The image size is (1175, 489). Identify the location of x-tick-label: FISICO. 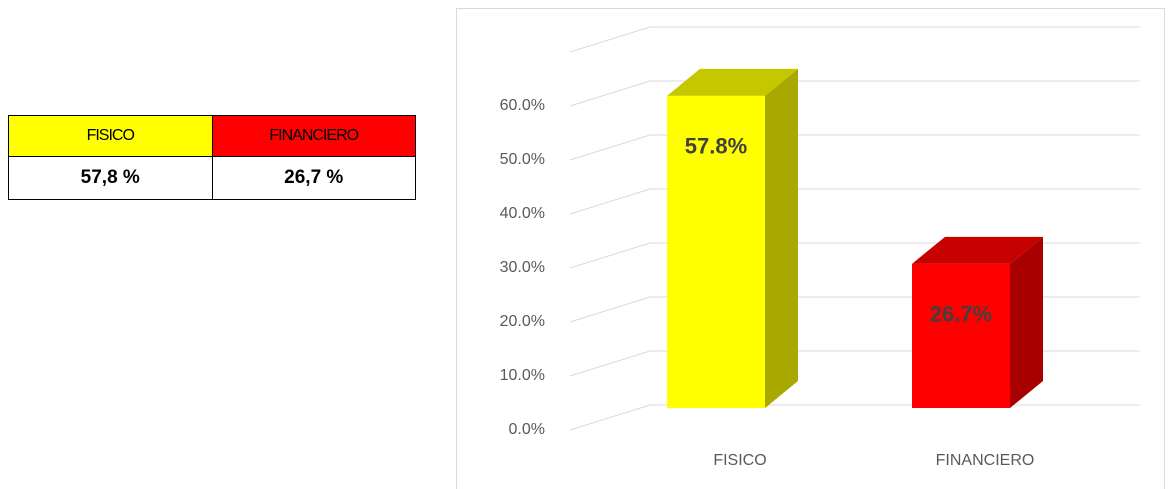
(739, 460).